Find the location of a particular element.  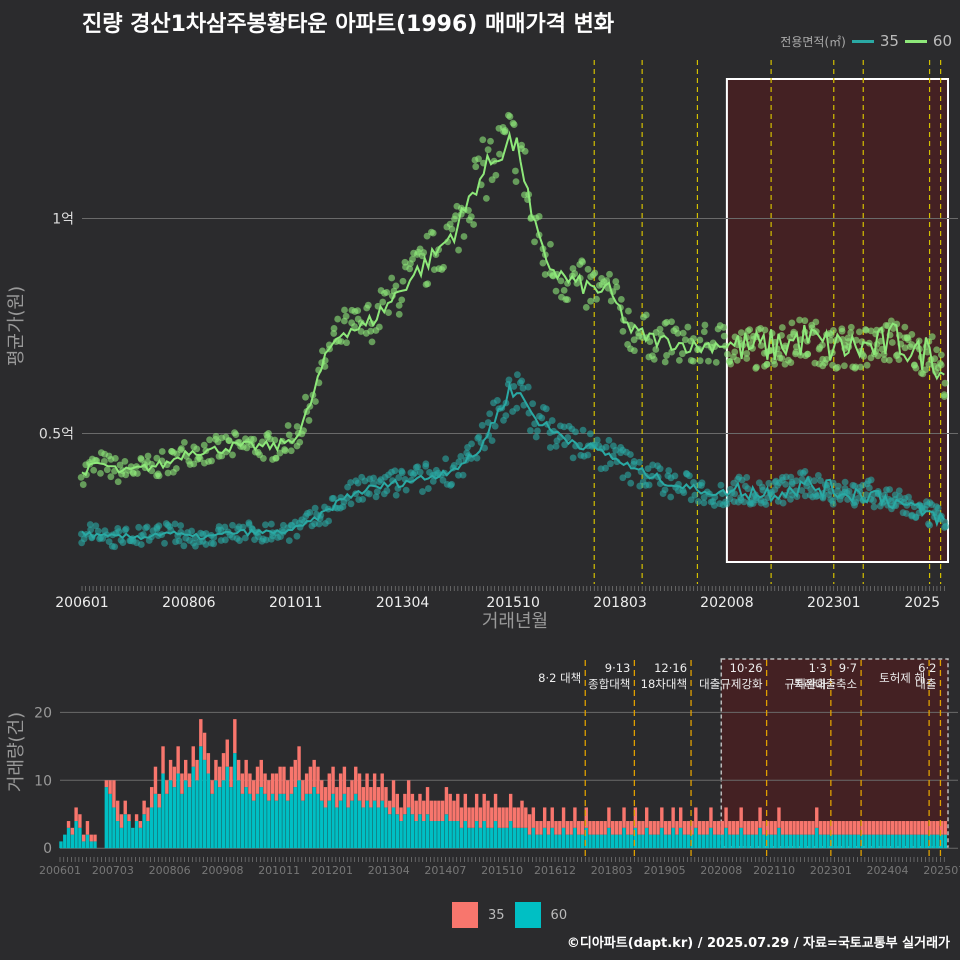

volume-legend-label-35: 35 is located at coordinates (496, 915).